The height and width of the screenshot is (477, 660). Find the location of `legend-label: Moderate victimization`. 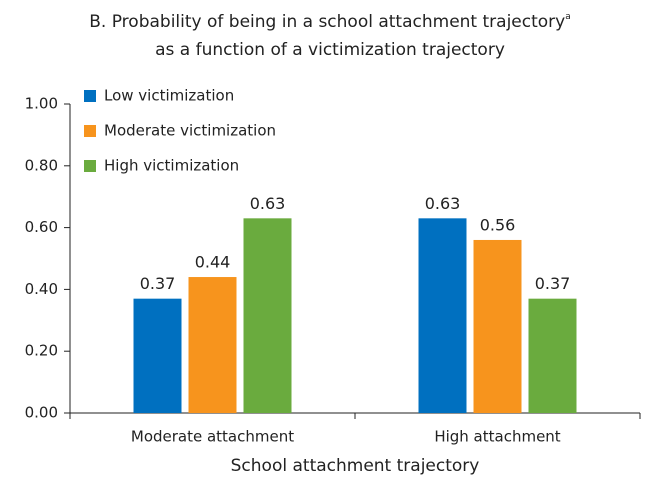

legend-label: Moderate victimization is located at coordinates (190, 131).